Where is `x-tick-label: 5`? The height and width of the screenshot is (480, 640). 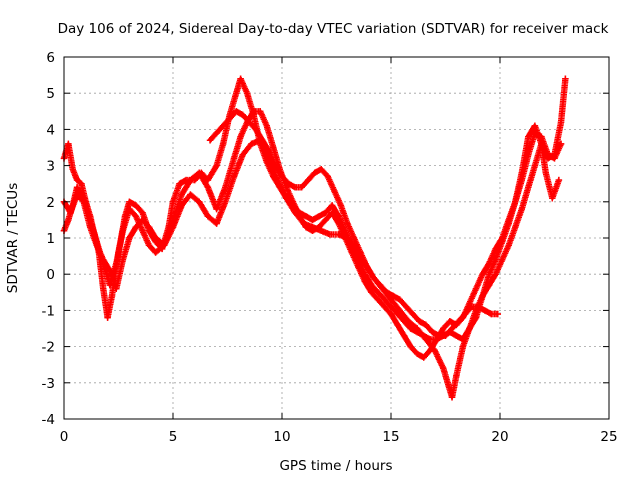
x-tick-label: 5 is located at coordinates (173, 437).